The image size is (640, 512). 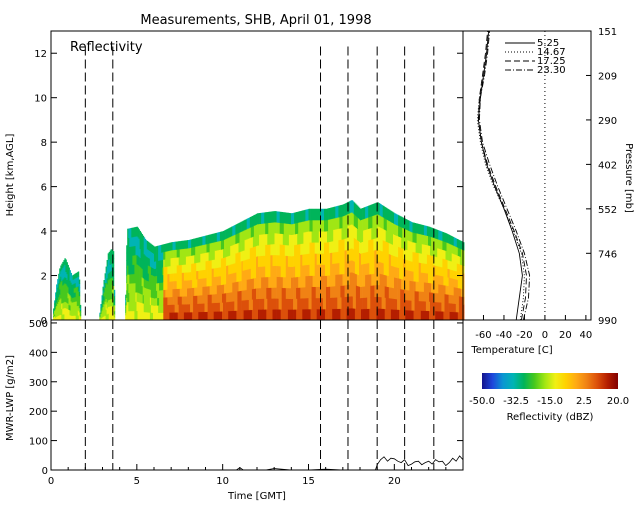 What do you see at coordinates (10, 175) in the screenshot?
I see `reflectivity-y-axis-label: Height [km,AGL]` at bounding box center [10, 175].